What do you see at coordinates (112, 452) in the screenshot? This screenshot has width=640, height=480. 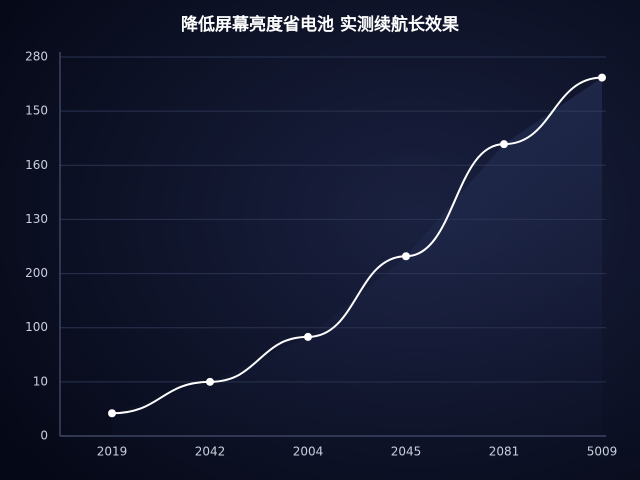 I see `x-tick-label: 2019` at bounding box center [112, 452].